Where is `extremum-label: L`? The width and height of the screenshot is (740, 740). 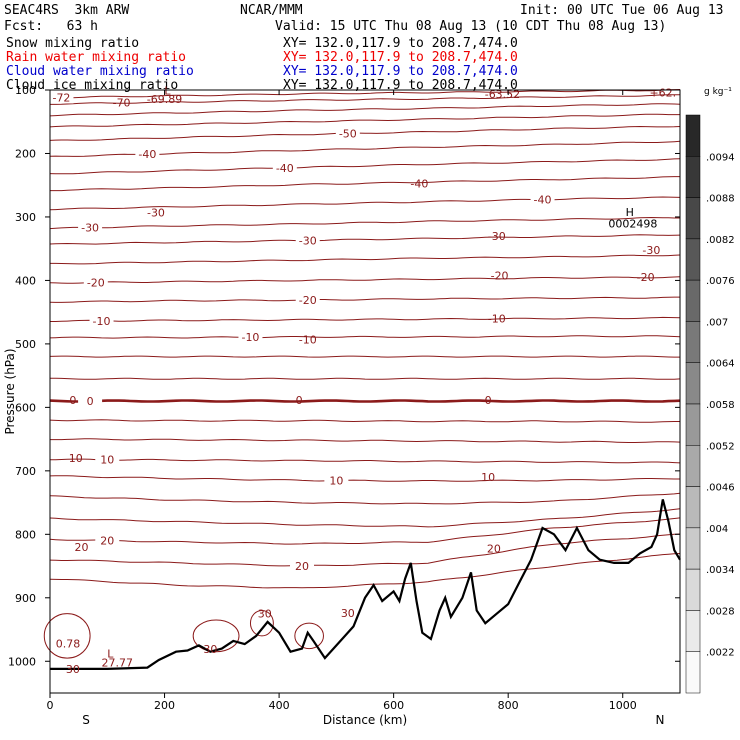
extremum-label: L is located at coordinates (110, 654).